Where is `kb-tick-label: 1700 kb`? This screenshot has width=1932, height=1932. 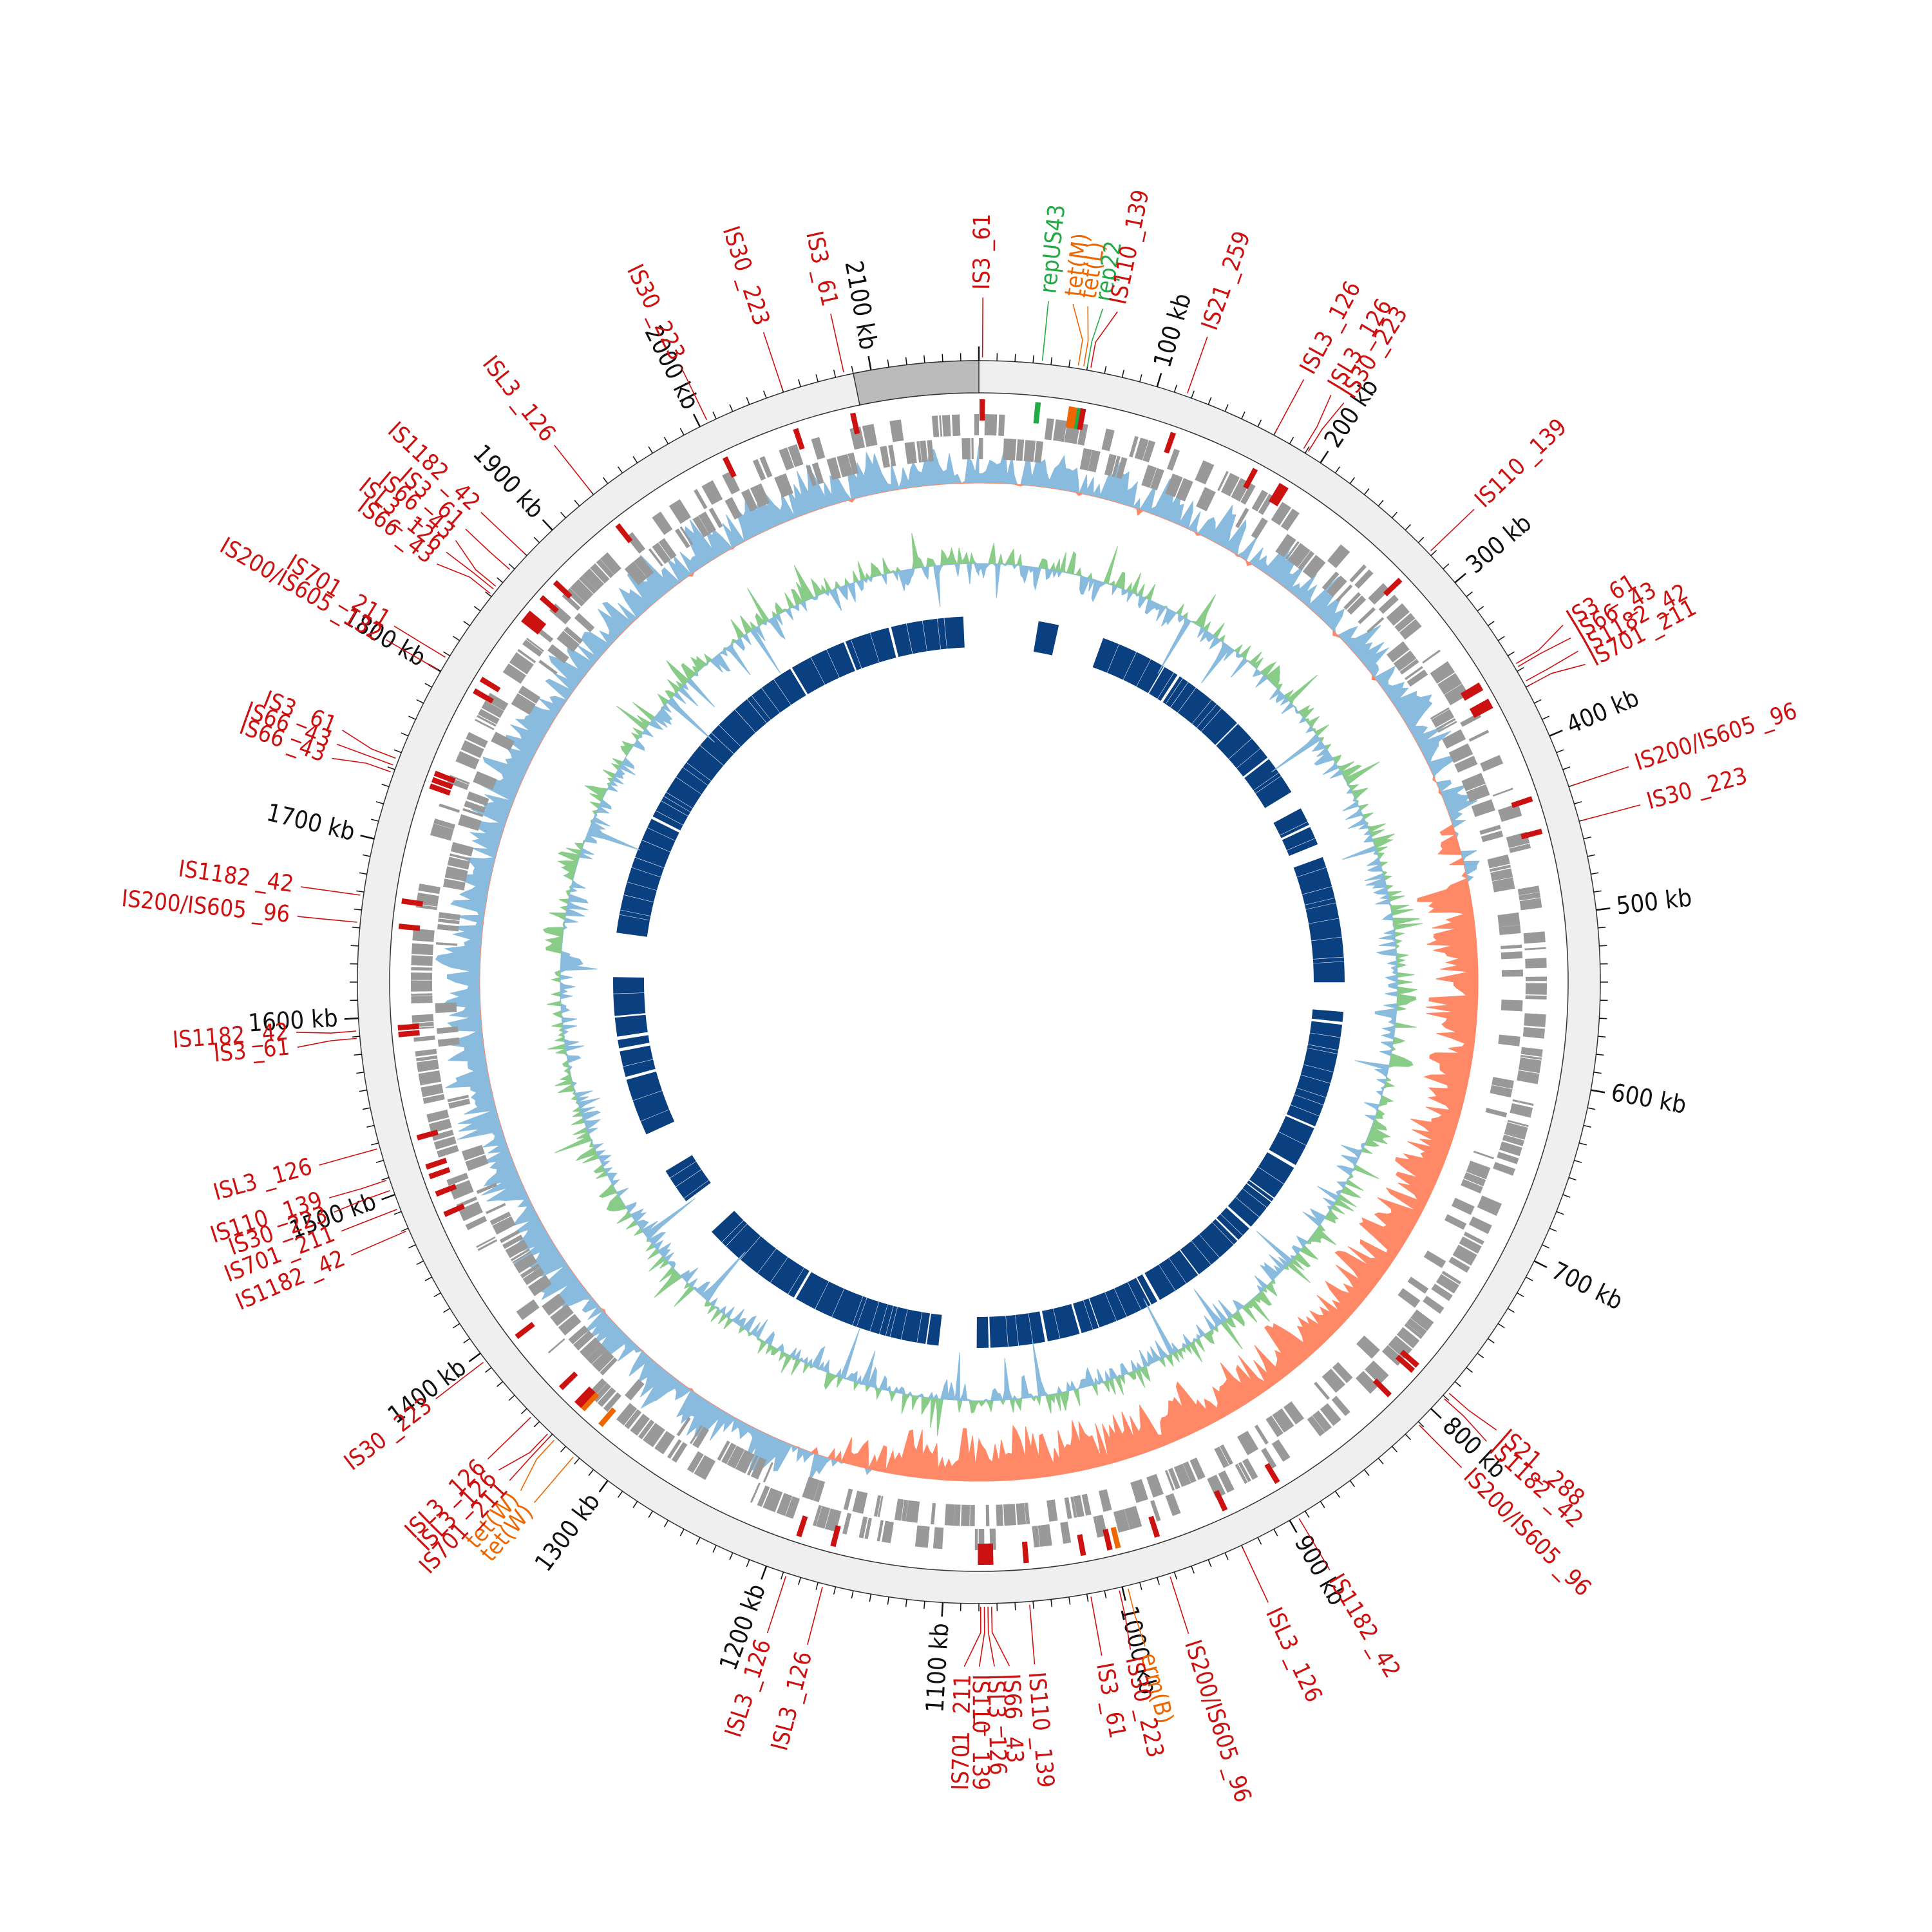
kb-tick-label: 1700 kb is located at coordinates (311, 822).